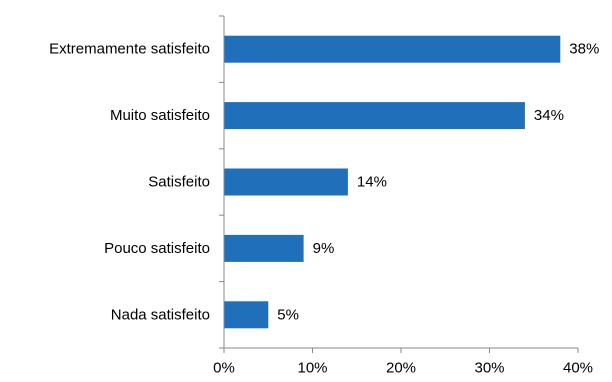  What do you see at coordinates (160, 115) in the screenshot?
I see `category-label-muito-satisfeito: Muito satisfeito` at bounding box center [160, 115].